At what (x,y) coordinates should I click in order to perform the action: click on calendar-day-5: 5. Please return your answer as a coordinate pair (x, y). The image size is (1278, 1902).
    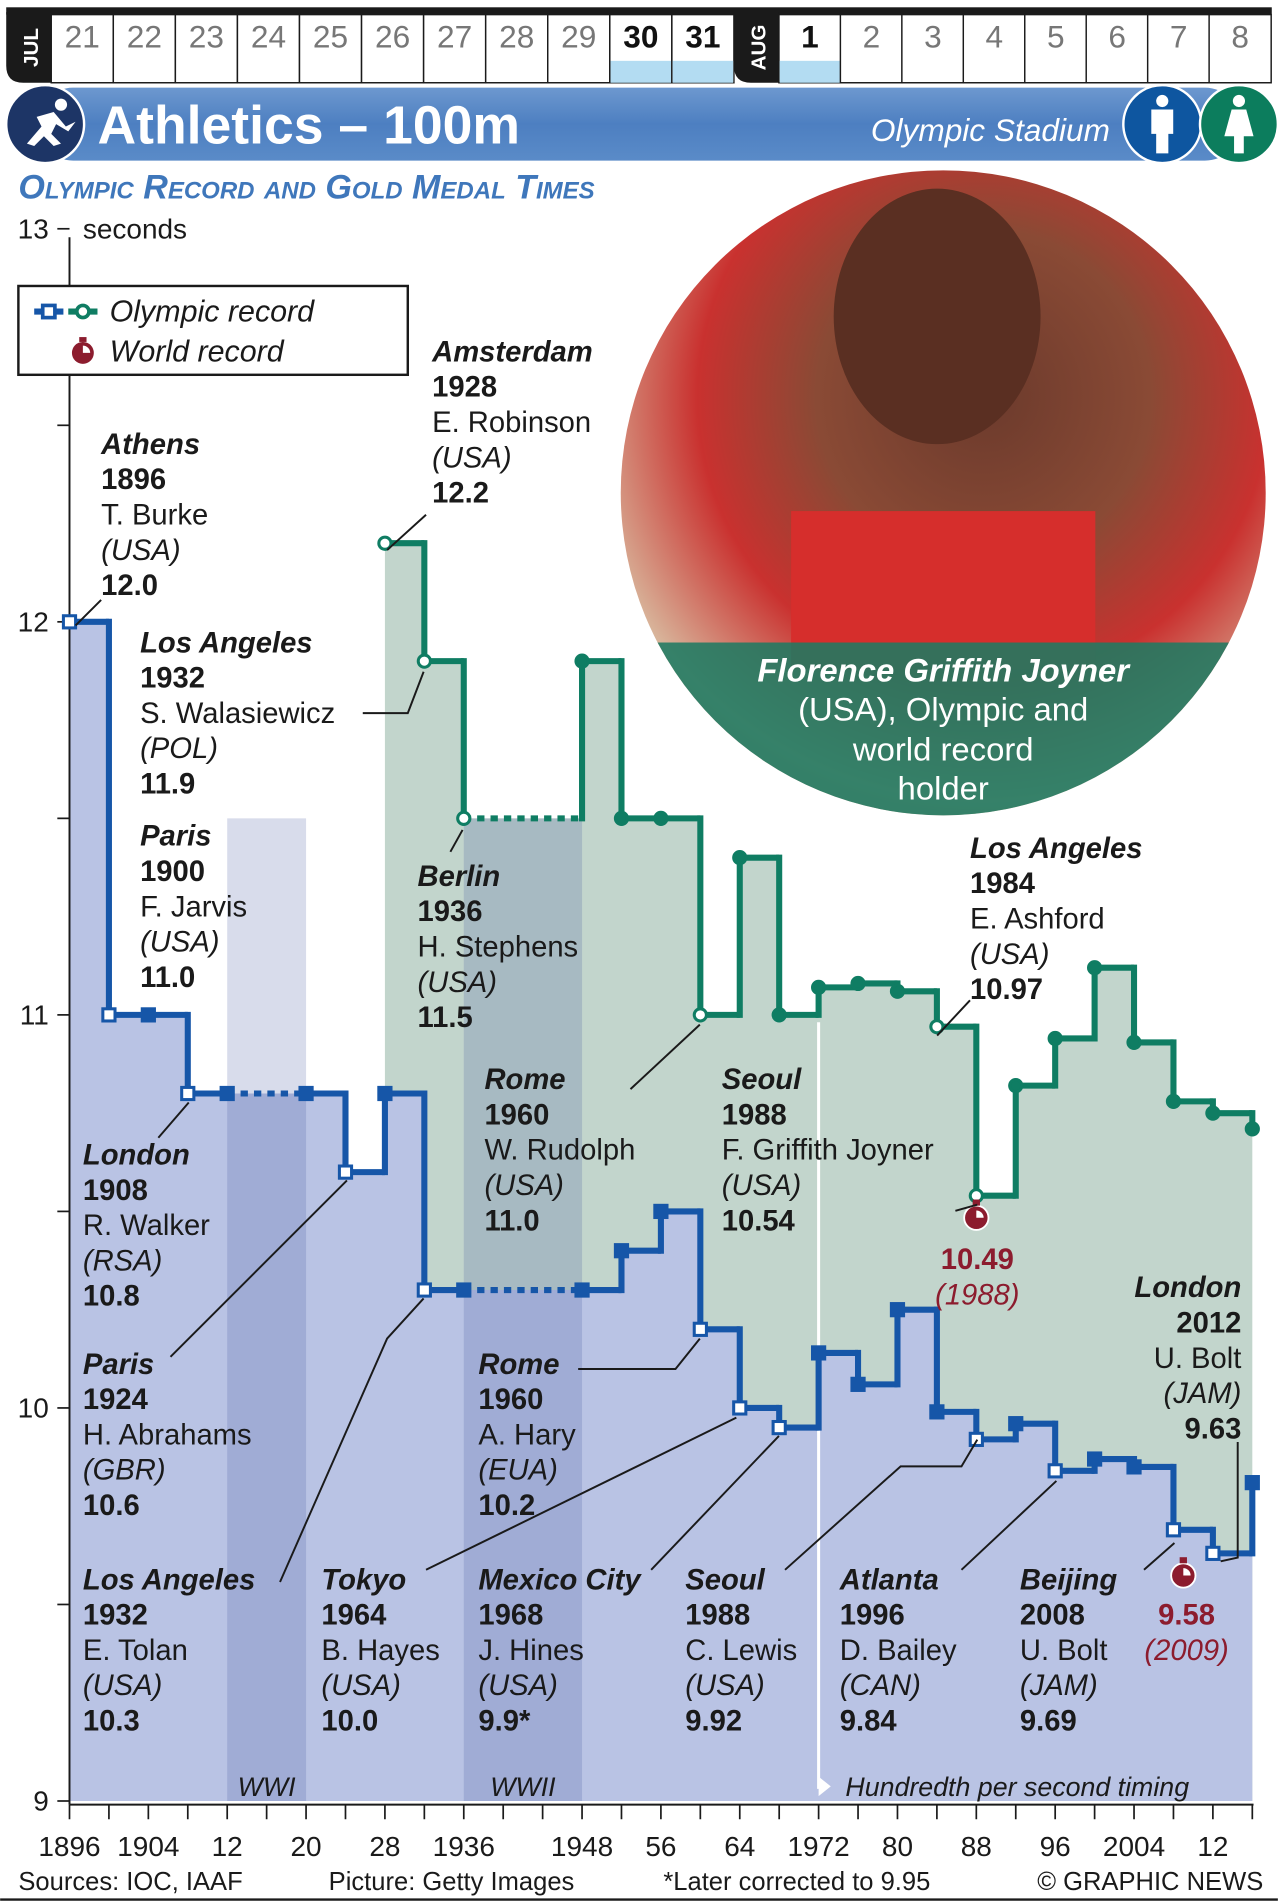
    Looking at the image, I should click on (1056, 48).